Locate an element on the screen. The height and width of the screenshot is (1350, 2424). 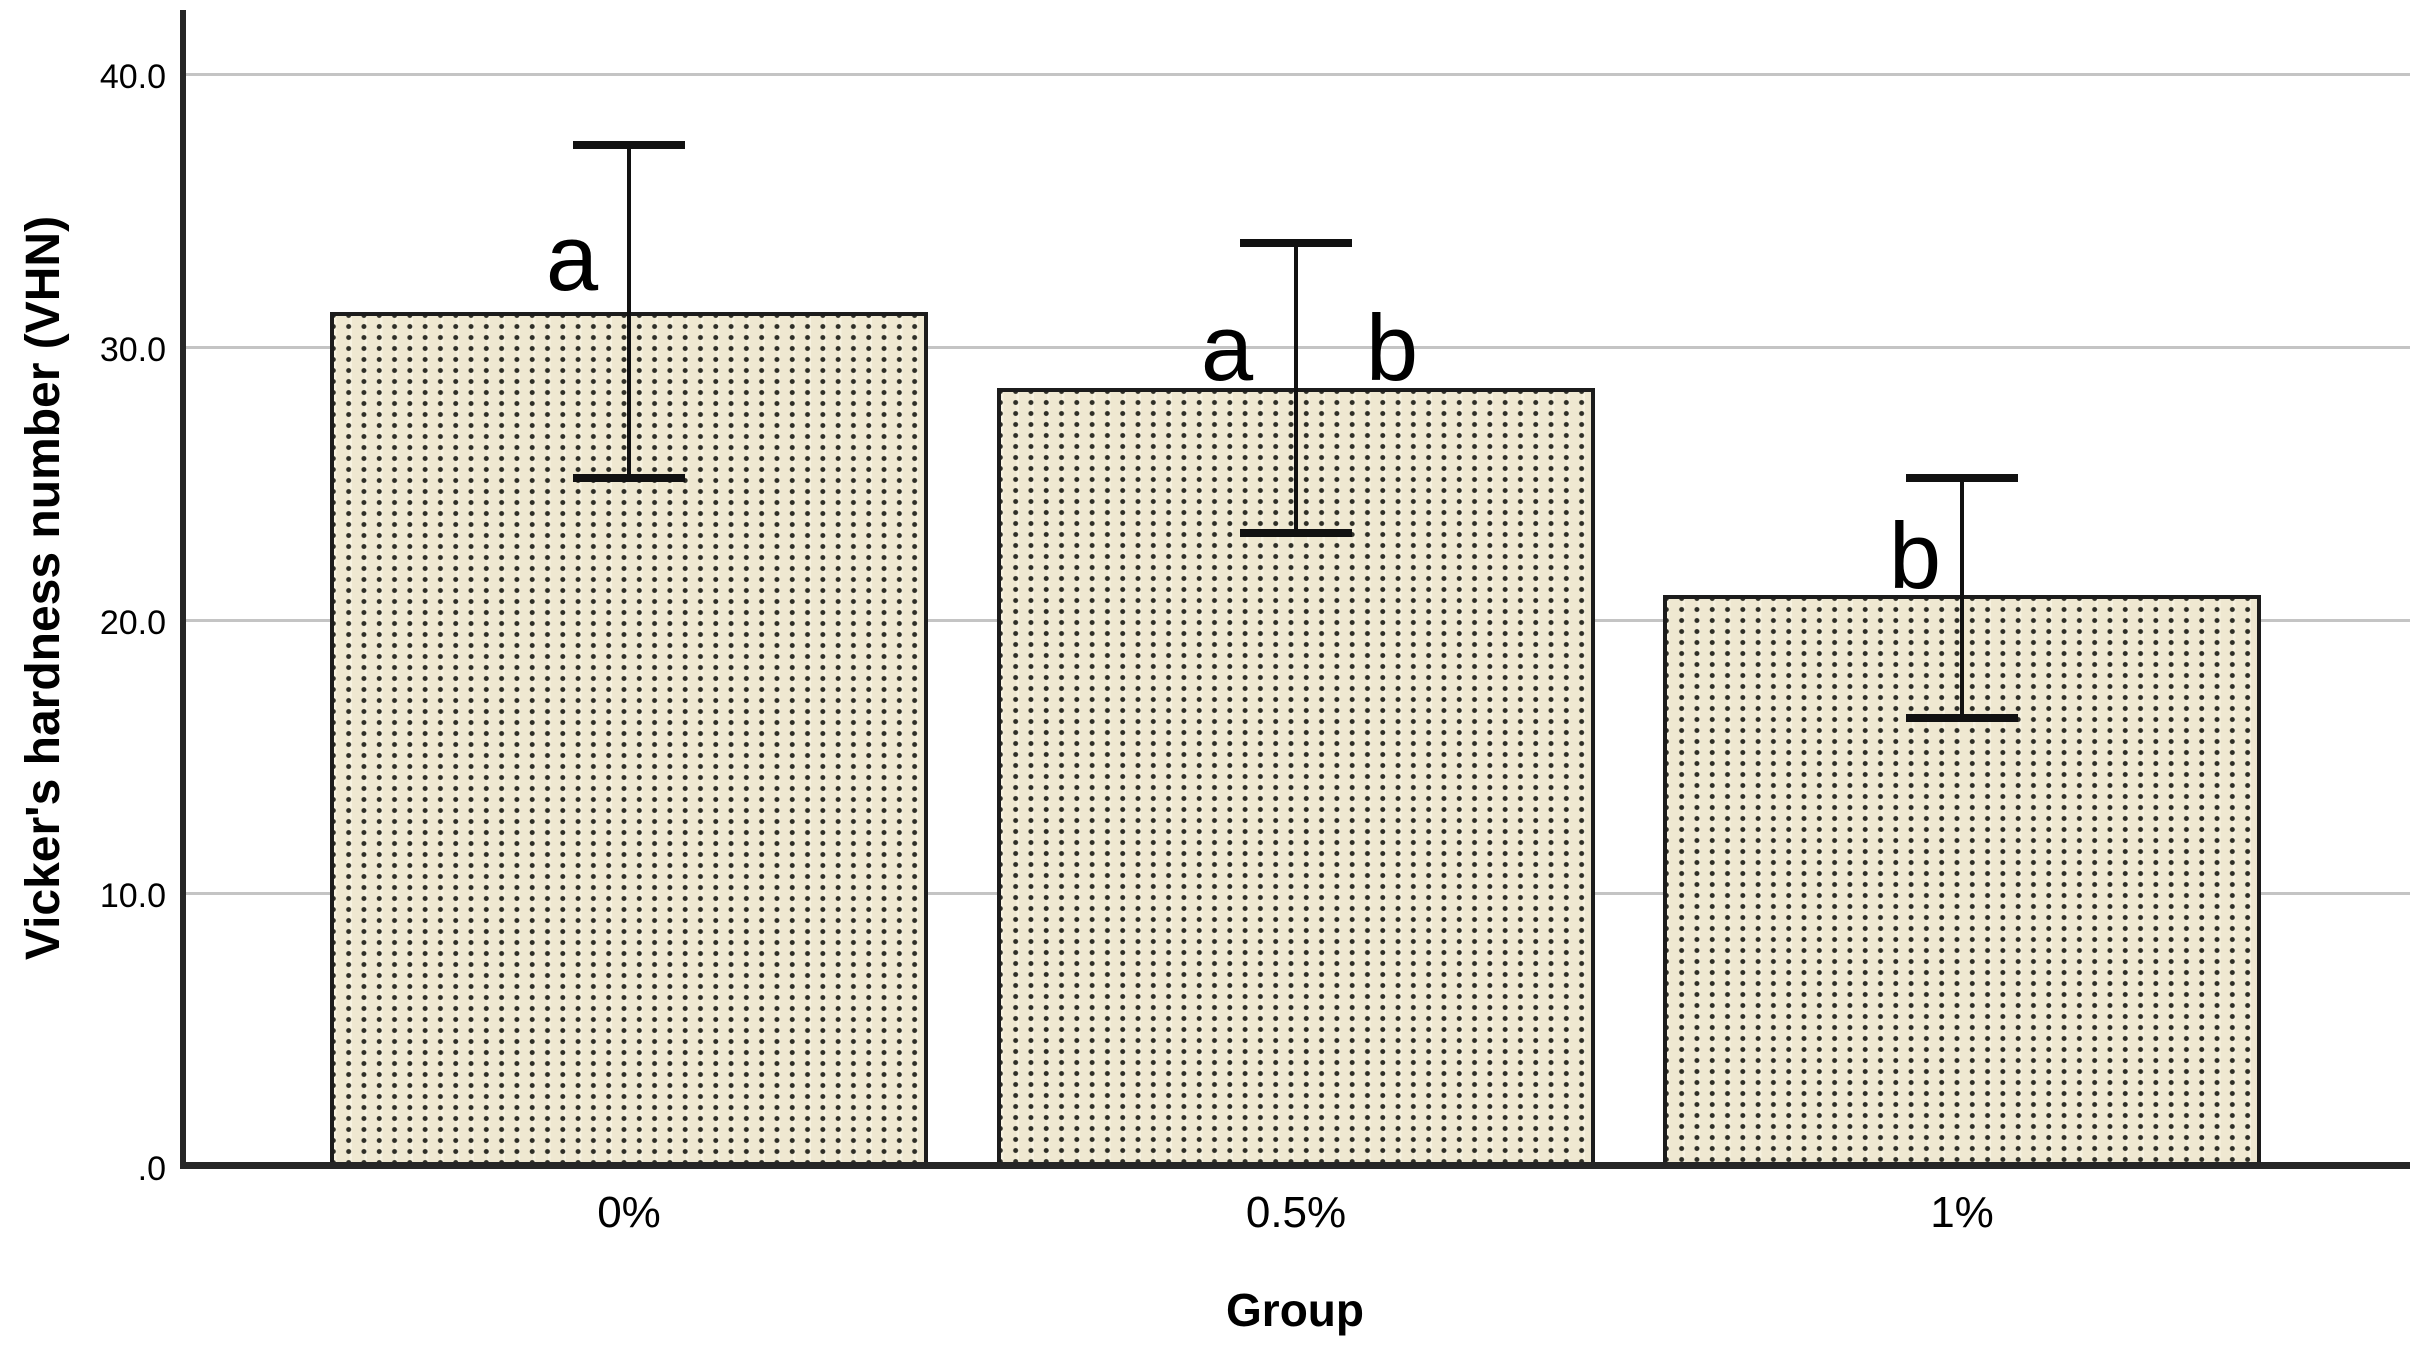
x-axis-line is located at coordinates (1295, 1165).